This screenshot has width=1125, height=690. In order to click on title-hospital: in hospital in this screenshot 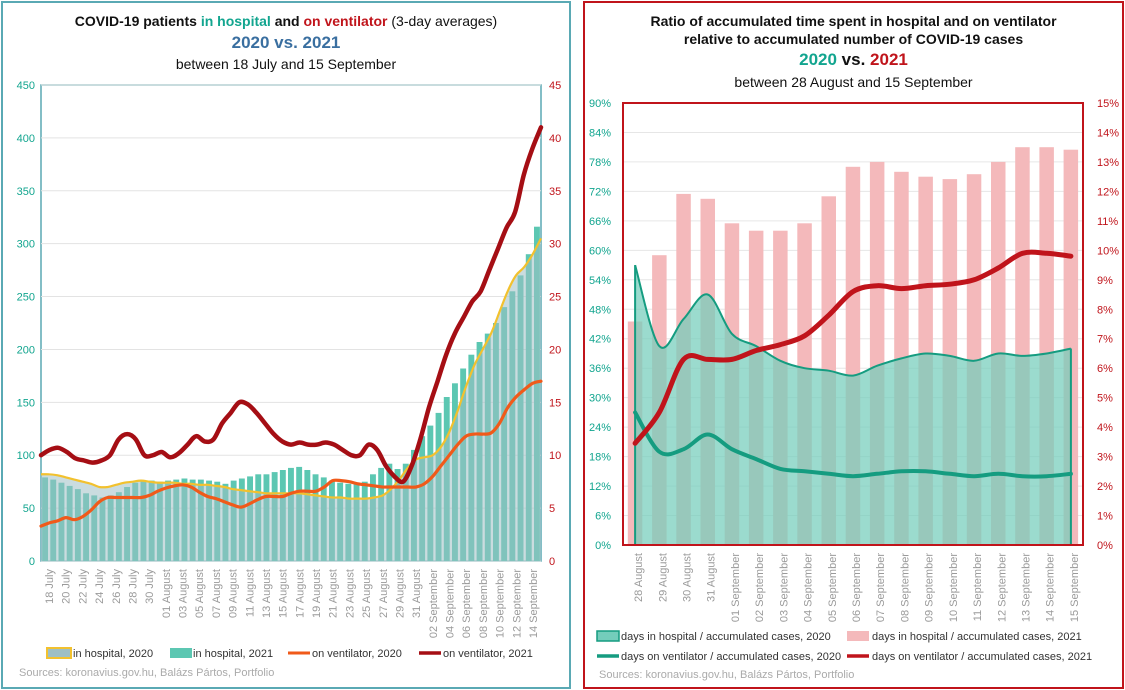, I will do `click(235, 21)`.